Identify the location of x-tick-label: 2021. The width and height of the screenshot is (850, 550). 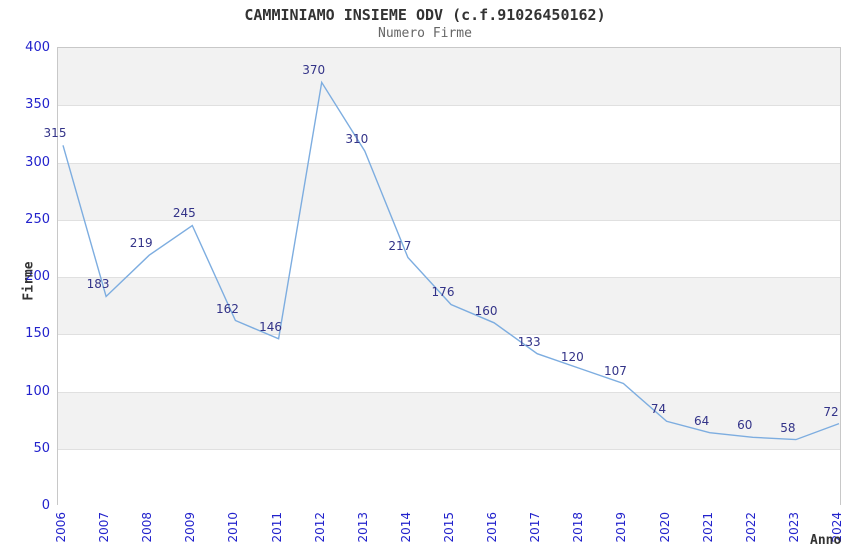
(707, 527).